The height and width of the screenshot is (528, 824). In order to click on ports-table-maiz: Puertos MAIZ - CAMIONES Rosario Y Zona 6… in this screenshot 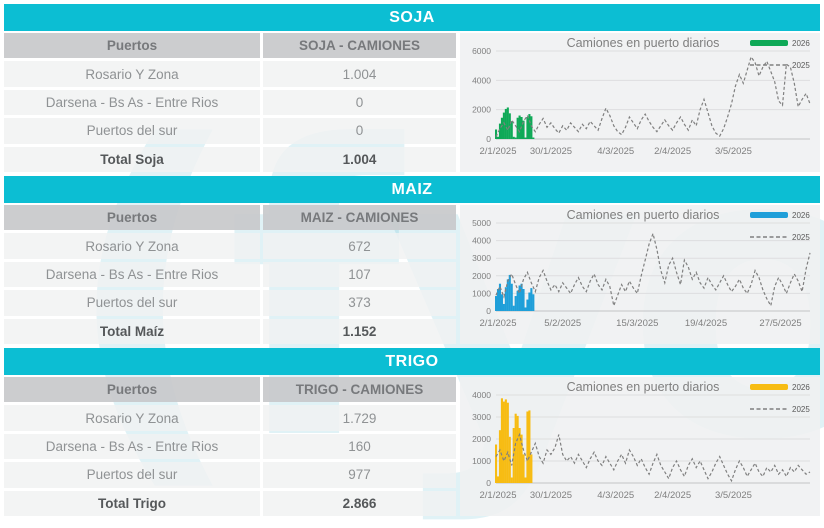, I will do `click(230, 274)`.